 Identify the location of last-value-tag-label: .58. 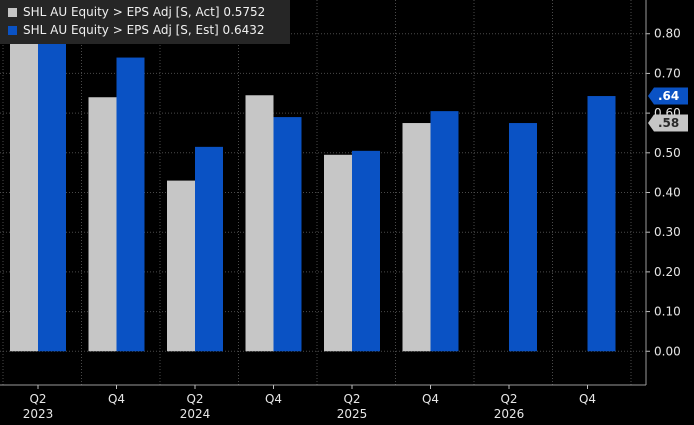
(668, 123).